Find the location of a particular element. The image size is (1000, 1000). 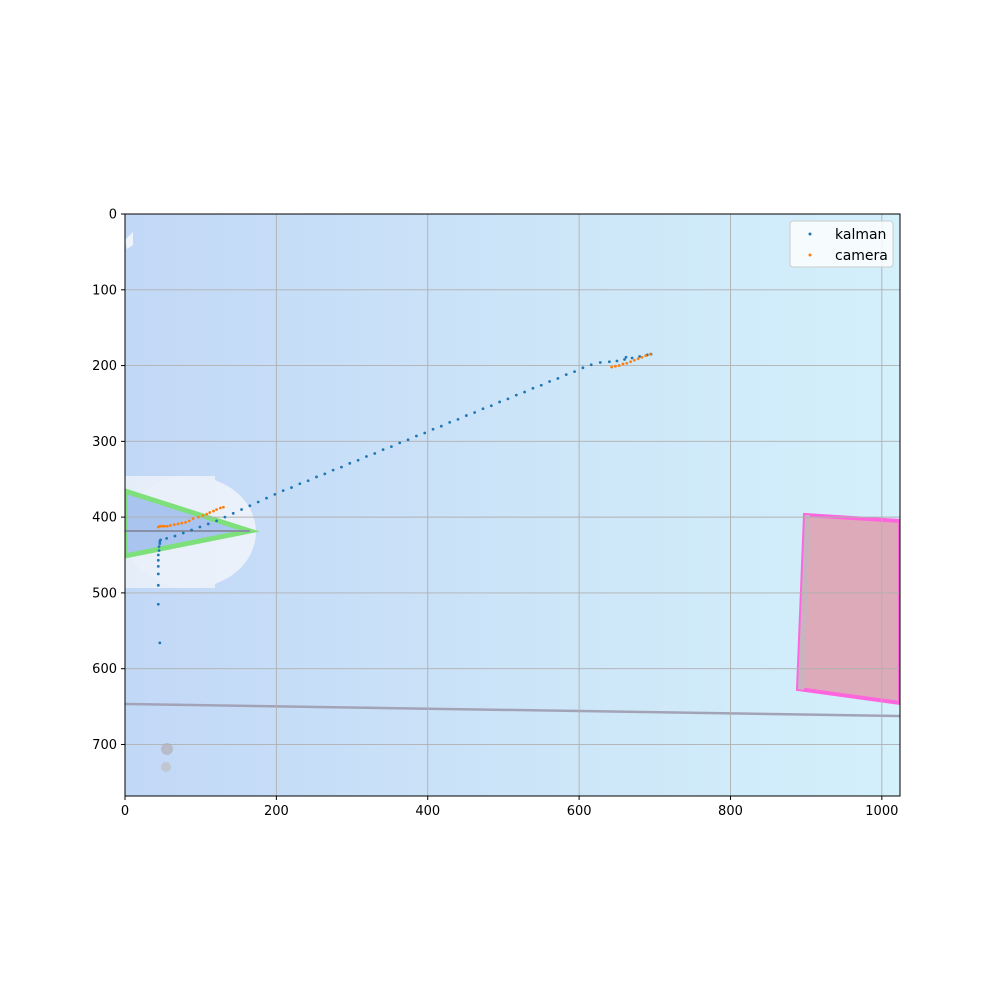

x-tick-label: 600 is located at coordinates (579, 811).